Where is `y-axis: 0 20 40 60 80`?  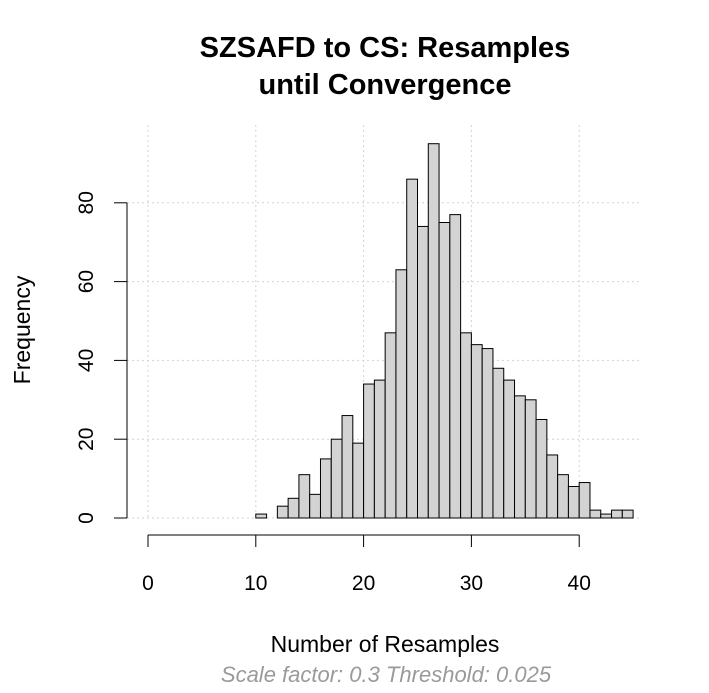 y-axis: 0 20 40 60 80 is located at coordinates (101, 357).